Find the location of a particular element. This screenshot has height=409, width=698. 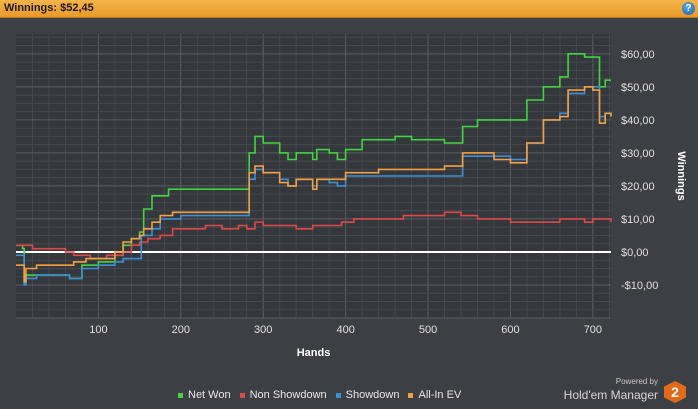

brand-logo: Powered by Hold'em Manager 2 is located at coordinates (616, 391).